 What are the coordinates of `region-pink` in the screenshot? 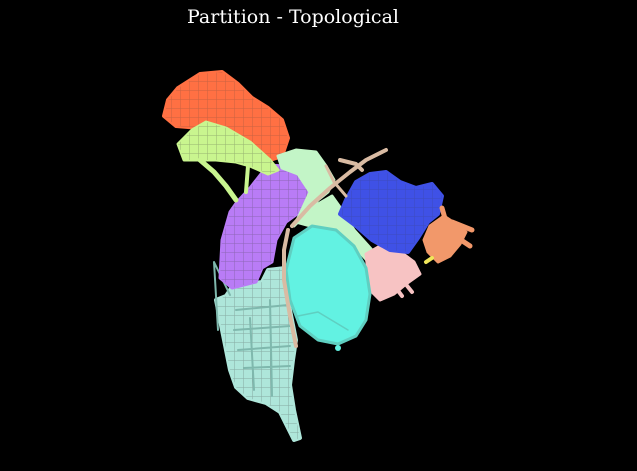 It's located at (393, 273).